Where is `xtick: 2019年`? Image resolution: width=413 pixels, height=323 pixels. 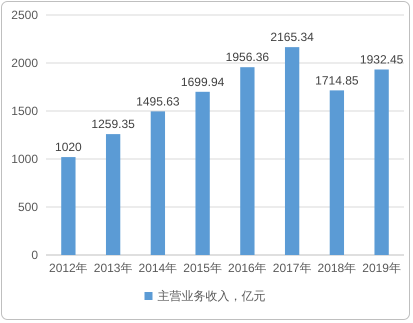
xtick: 2019年 is located at coordinates (381, 268).